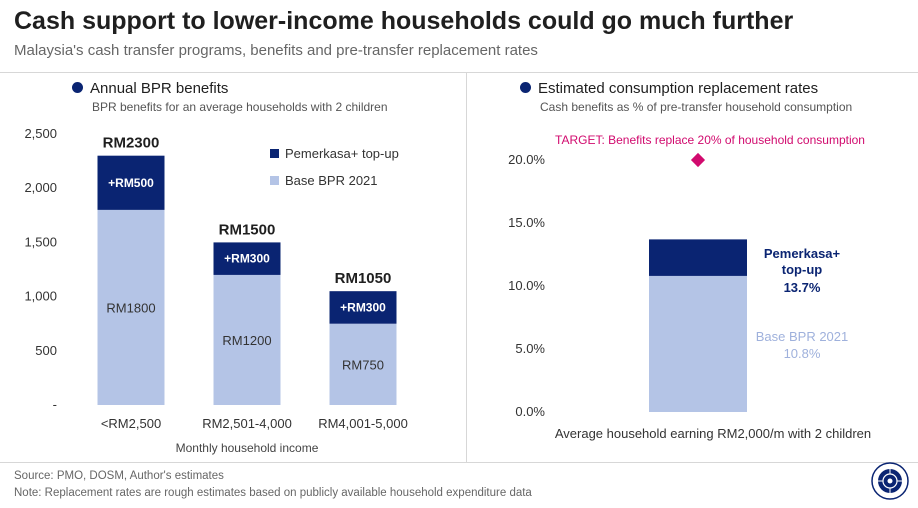 The image size is (918, 508). What do you see at coordinates (46, 350) in the screenshot?
I see `y-tick-label: 500` at bounding box center [46, 350].